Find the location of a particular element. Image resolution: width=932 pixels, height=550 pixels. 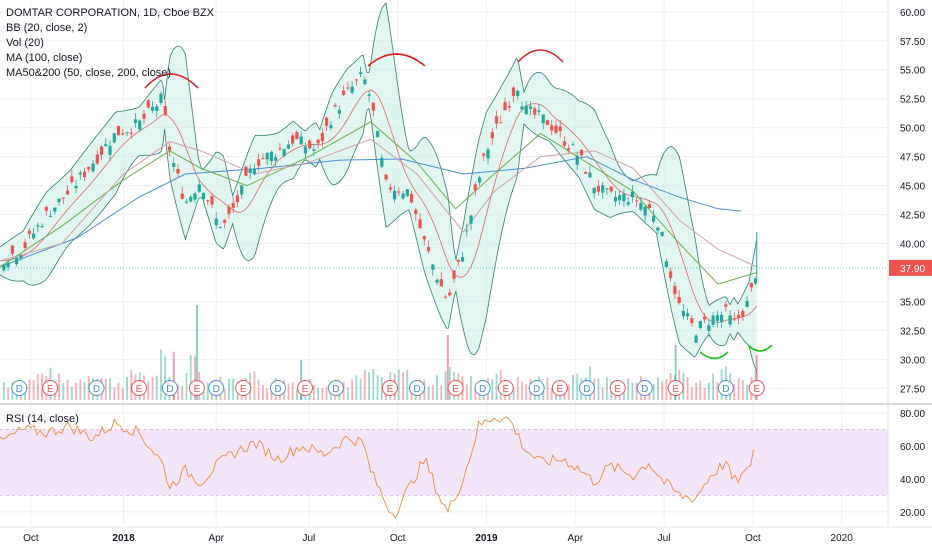

time-tick-label: 2019 is located at coordinates (486, 538).